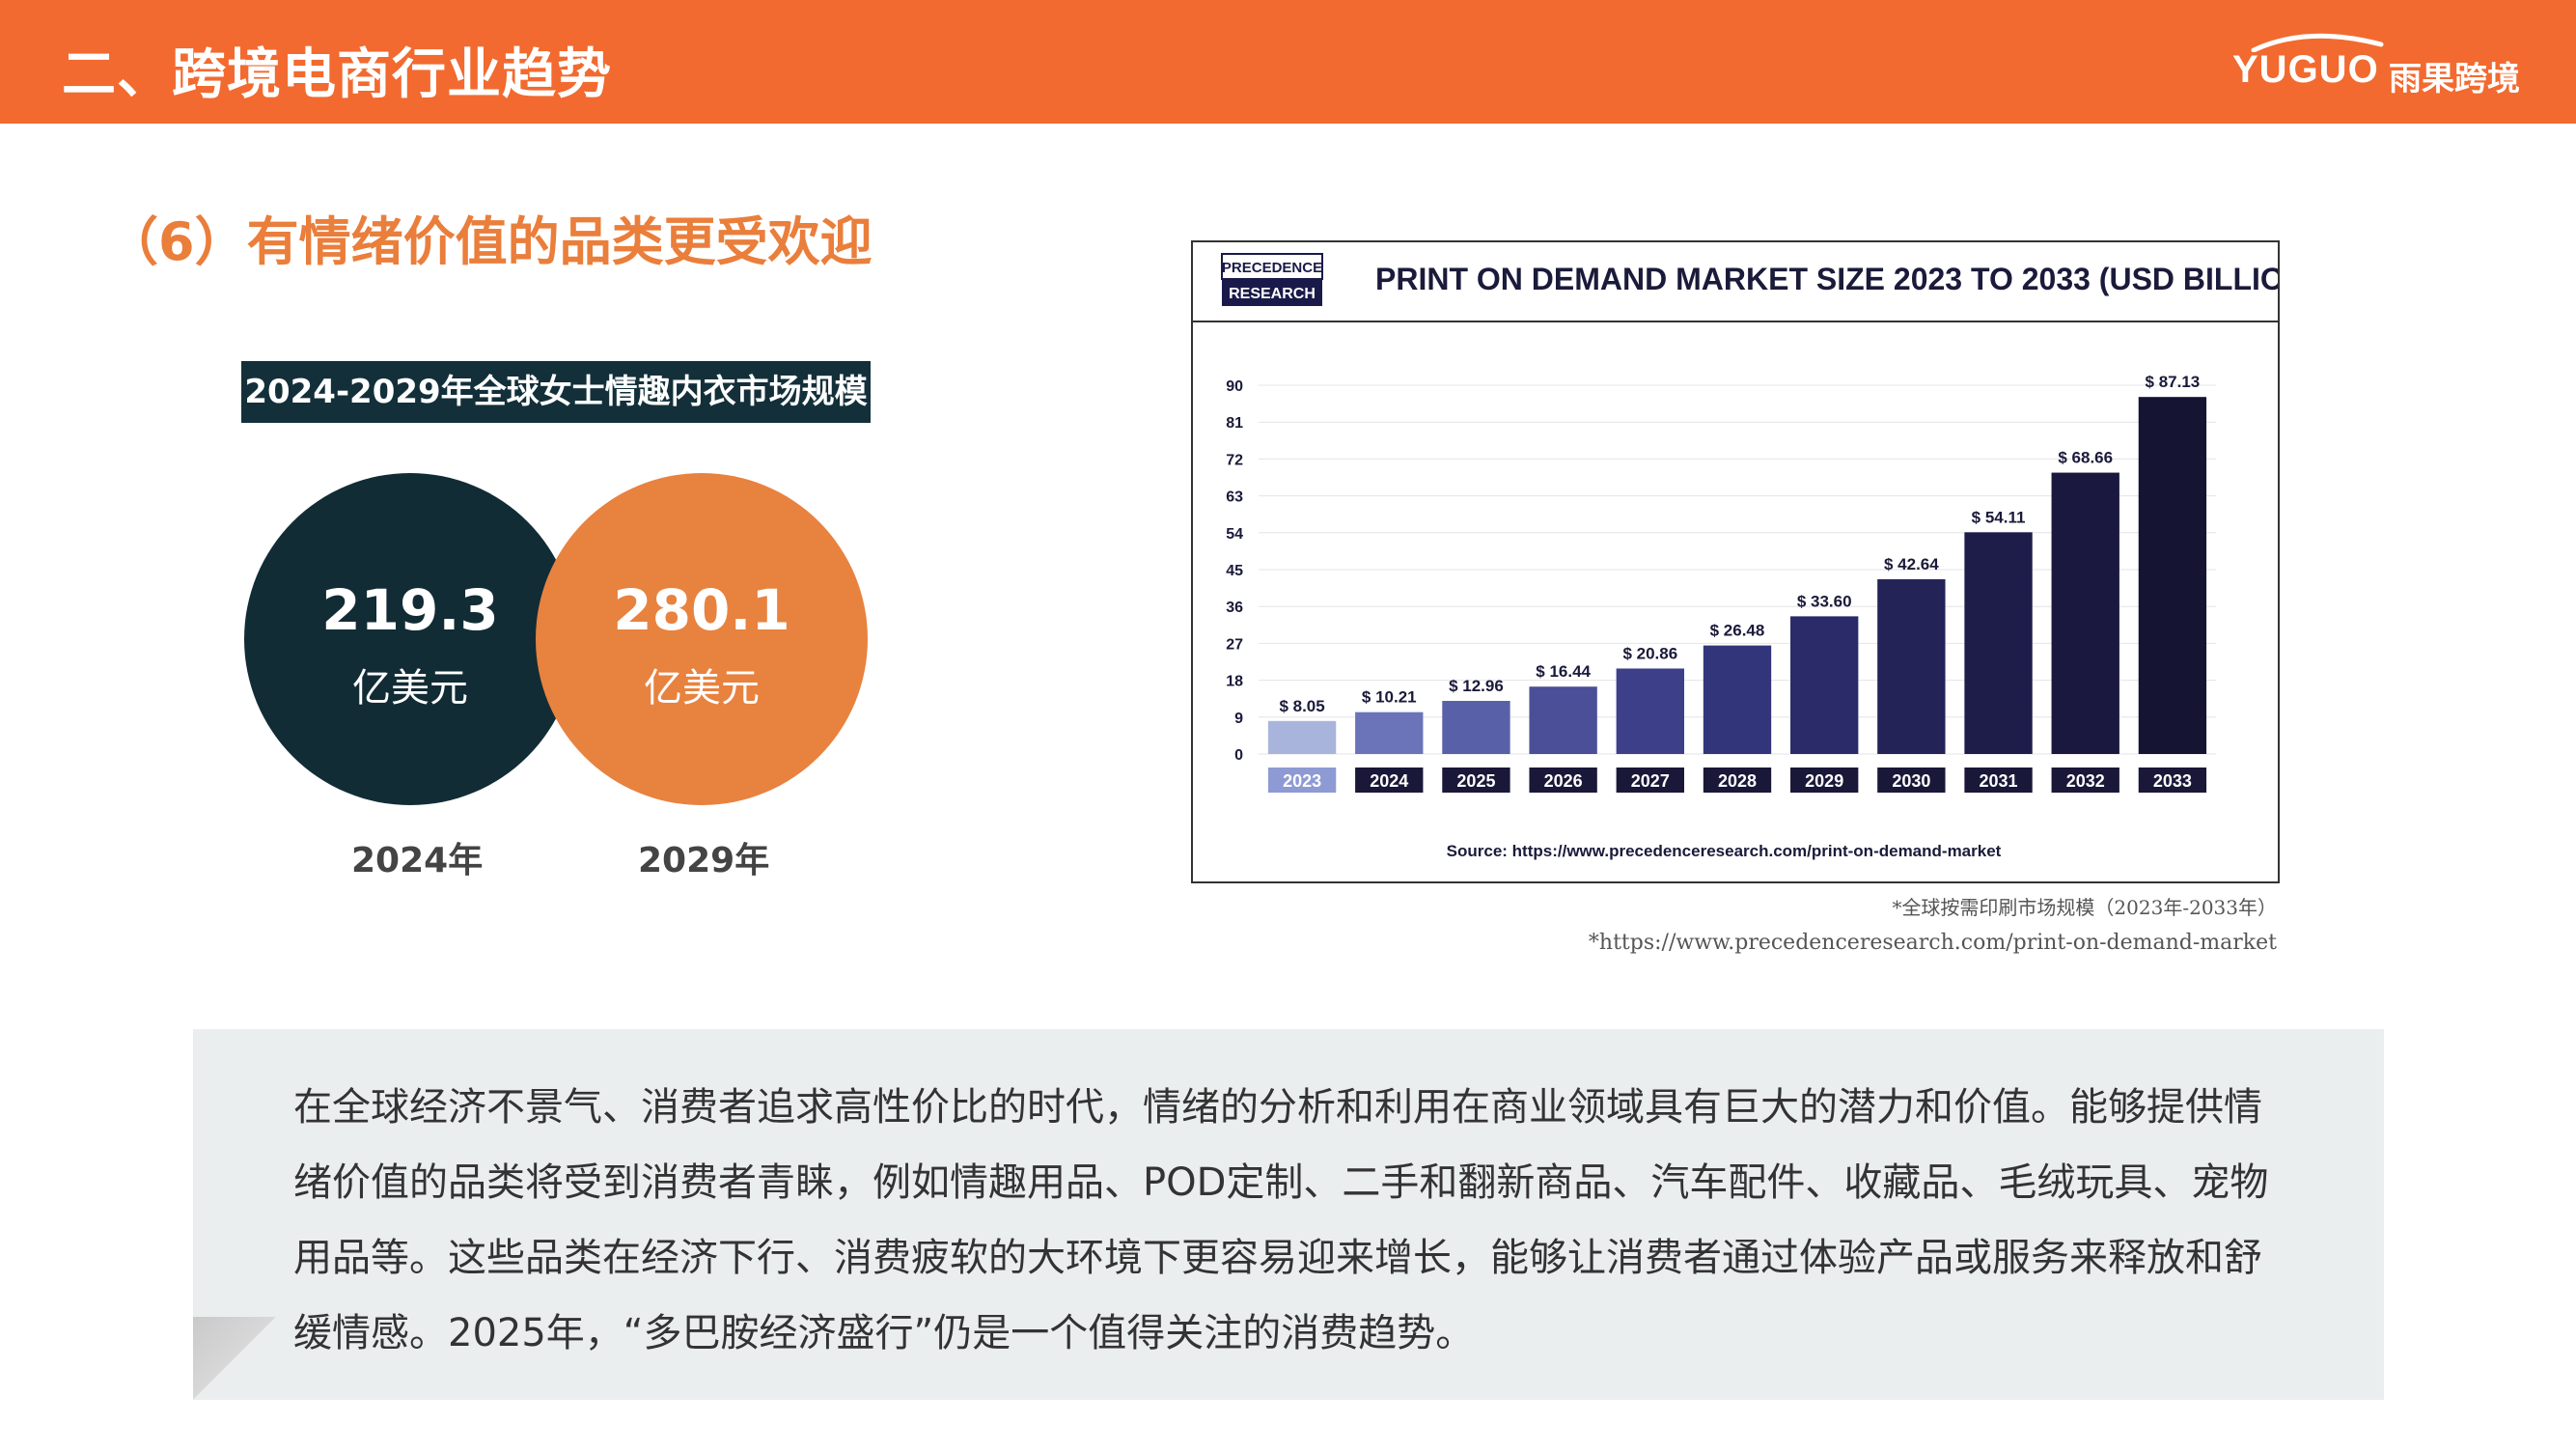 The height and width of the screenshot is (1452, 2576). I want to click on brand-logo: YUGUO 雨果跨境, so click(2386, 63).